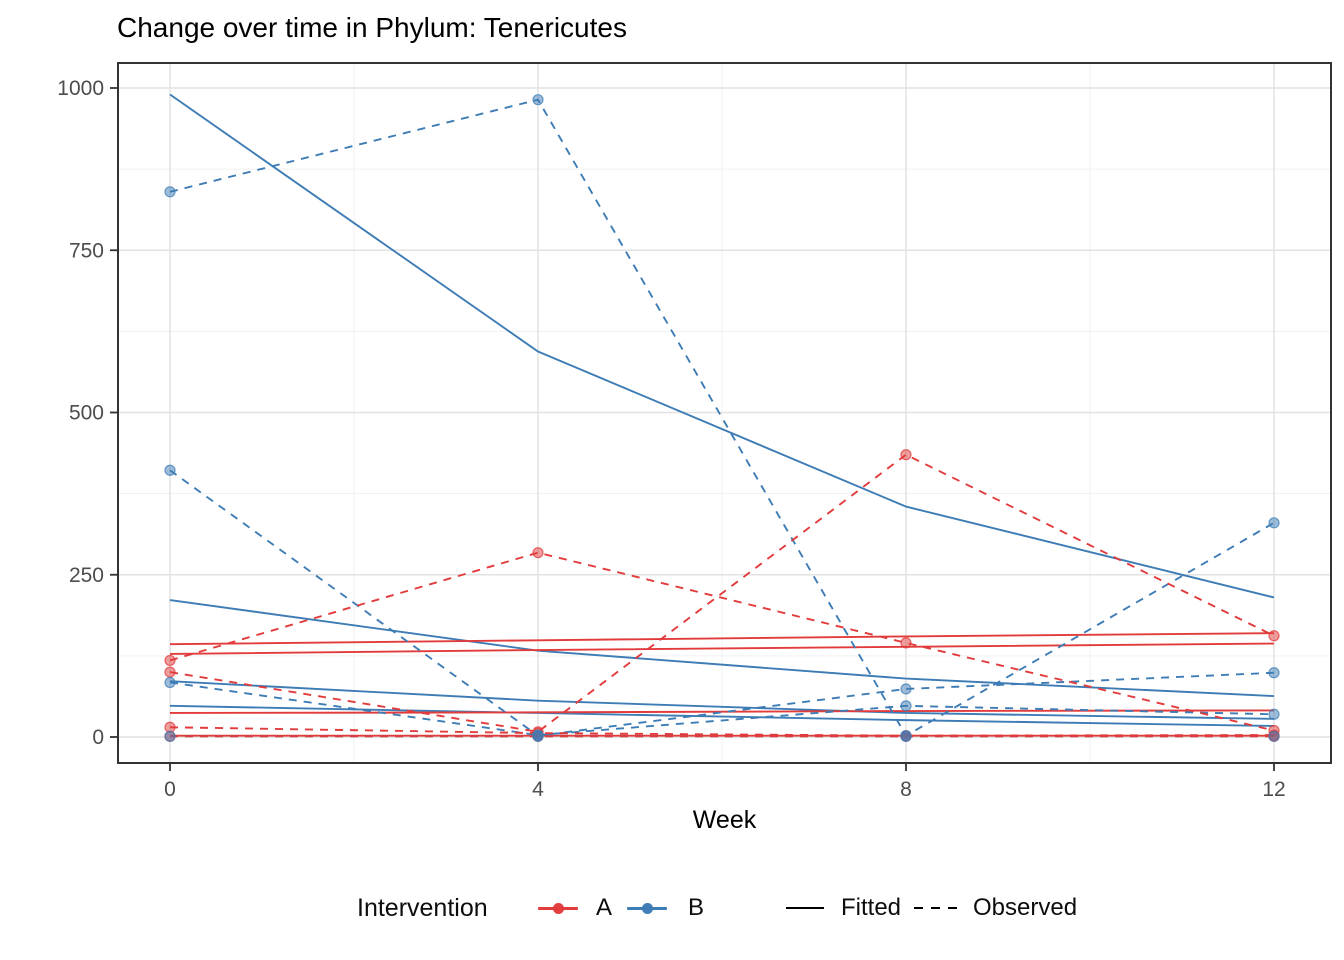  Describe the element at coordinates (937, 908) in the screenshot. I see `observed-line-icon` at that location.